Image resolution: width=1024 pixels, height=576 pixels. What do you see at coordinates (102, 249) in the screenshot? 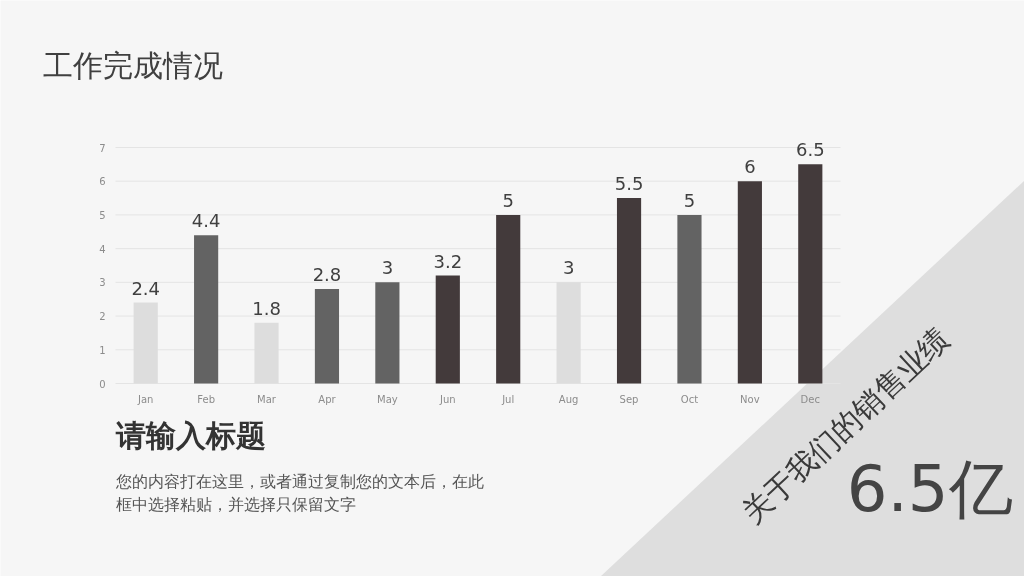
I see `y-tick-label: 4` at bounding box center [102, 249].